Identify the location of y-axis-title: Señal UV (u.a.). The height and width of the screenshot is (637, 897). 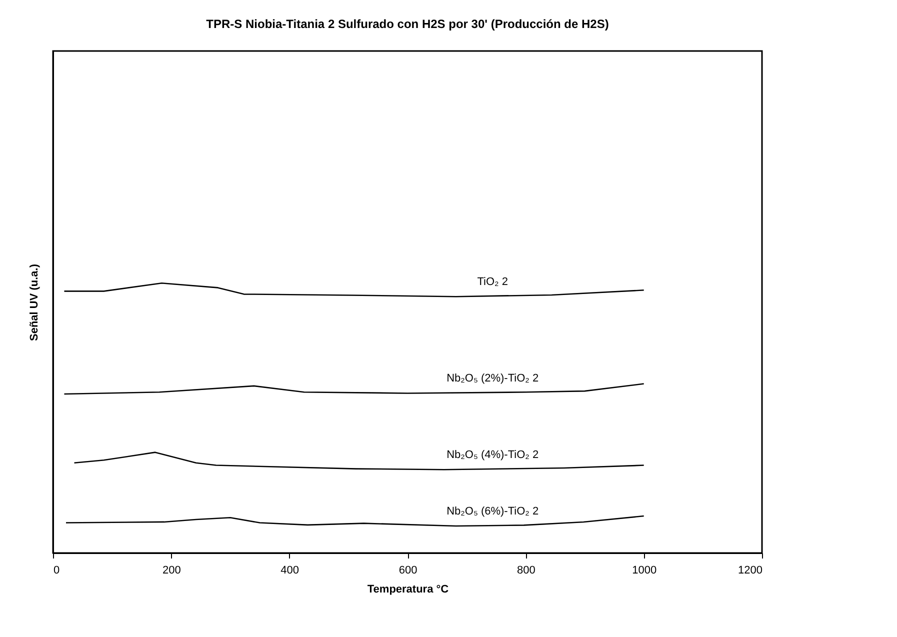
(34, 303).